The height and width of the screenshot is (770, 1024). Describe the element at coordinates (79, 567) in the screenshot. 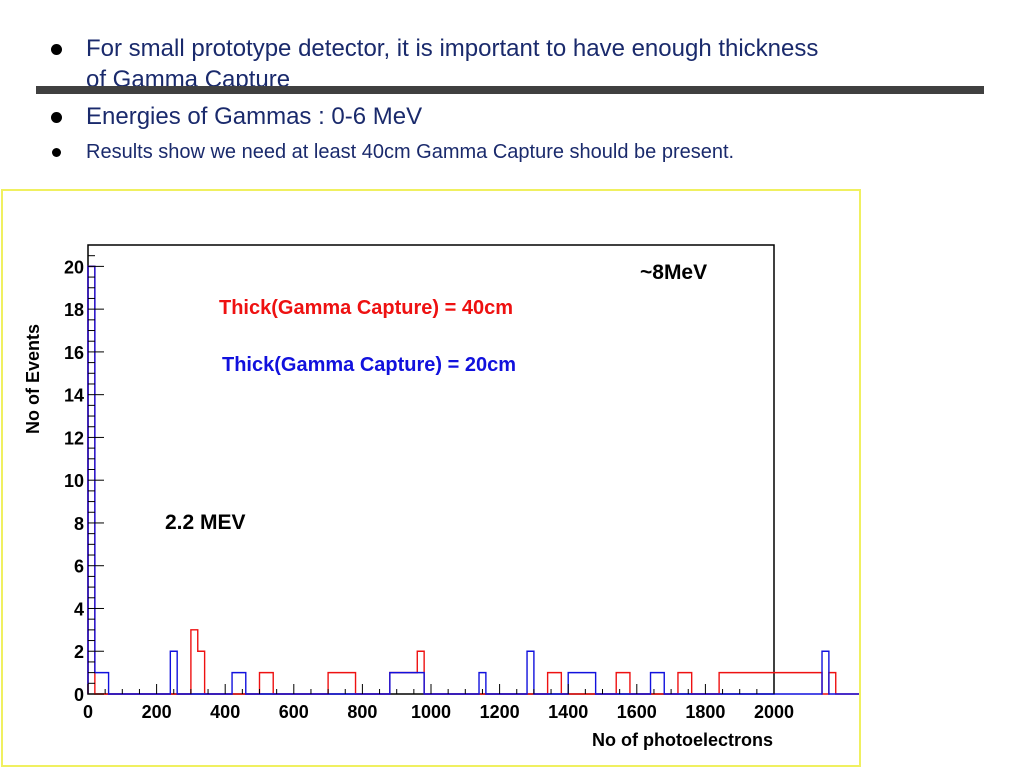

I see `y-tick-label: 6` at that location.